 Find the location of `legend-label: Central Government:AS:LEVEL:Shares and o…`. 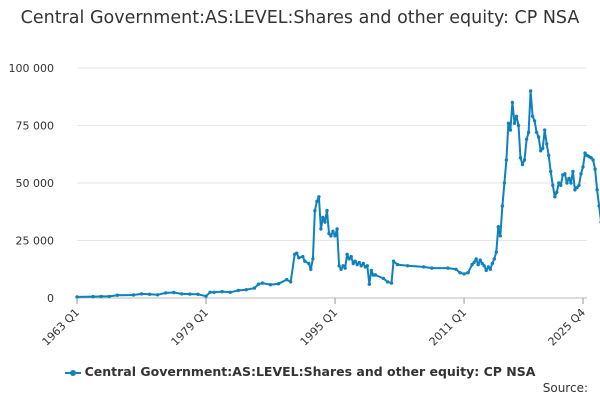

legend-label: Central Government:AS:LEVEL:Shares and o… is located at coordinates (310, 371).